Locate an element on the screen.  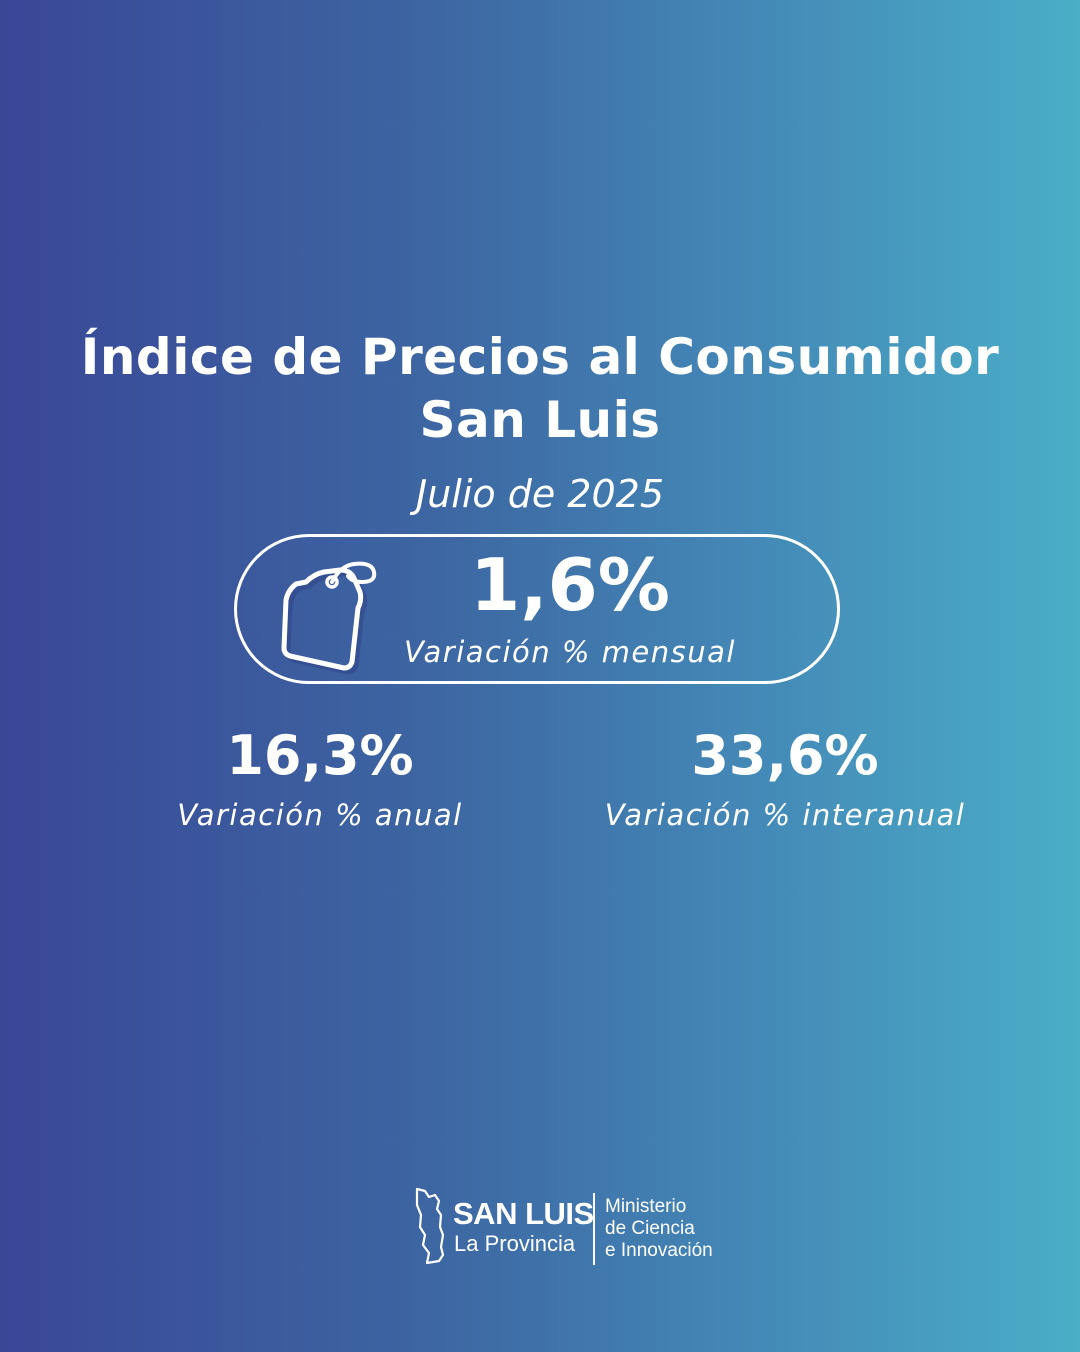
ministry-name: Ministerio de Ciencia e Innovación is located at coordinates (659, 1229).